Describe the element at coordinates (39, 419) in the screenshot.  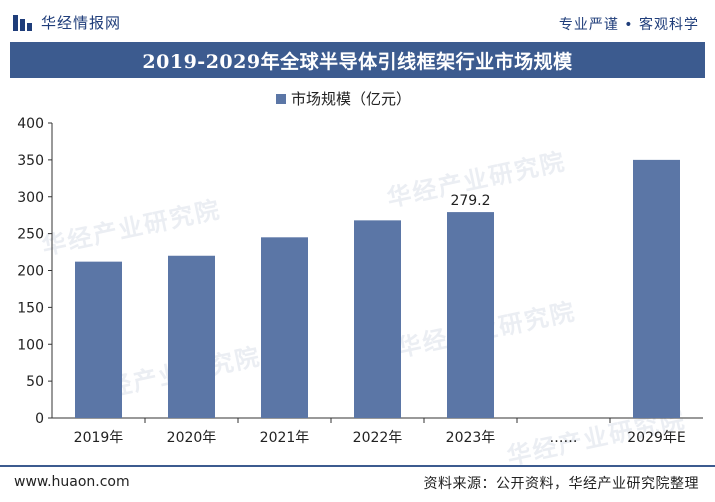
I see `y-tick-label: 0` at that location.